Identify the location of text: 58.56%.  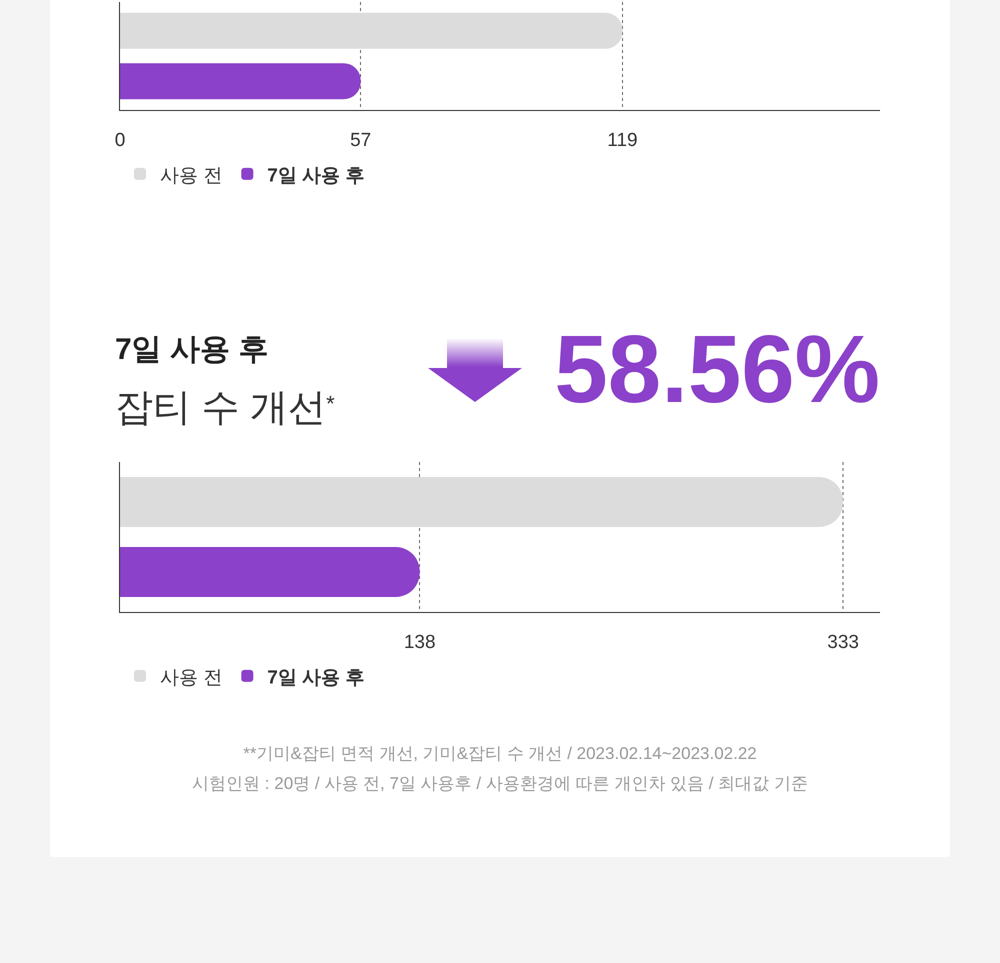
(717, 369).